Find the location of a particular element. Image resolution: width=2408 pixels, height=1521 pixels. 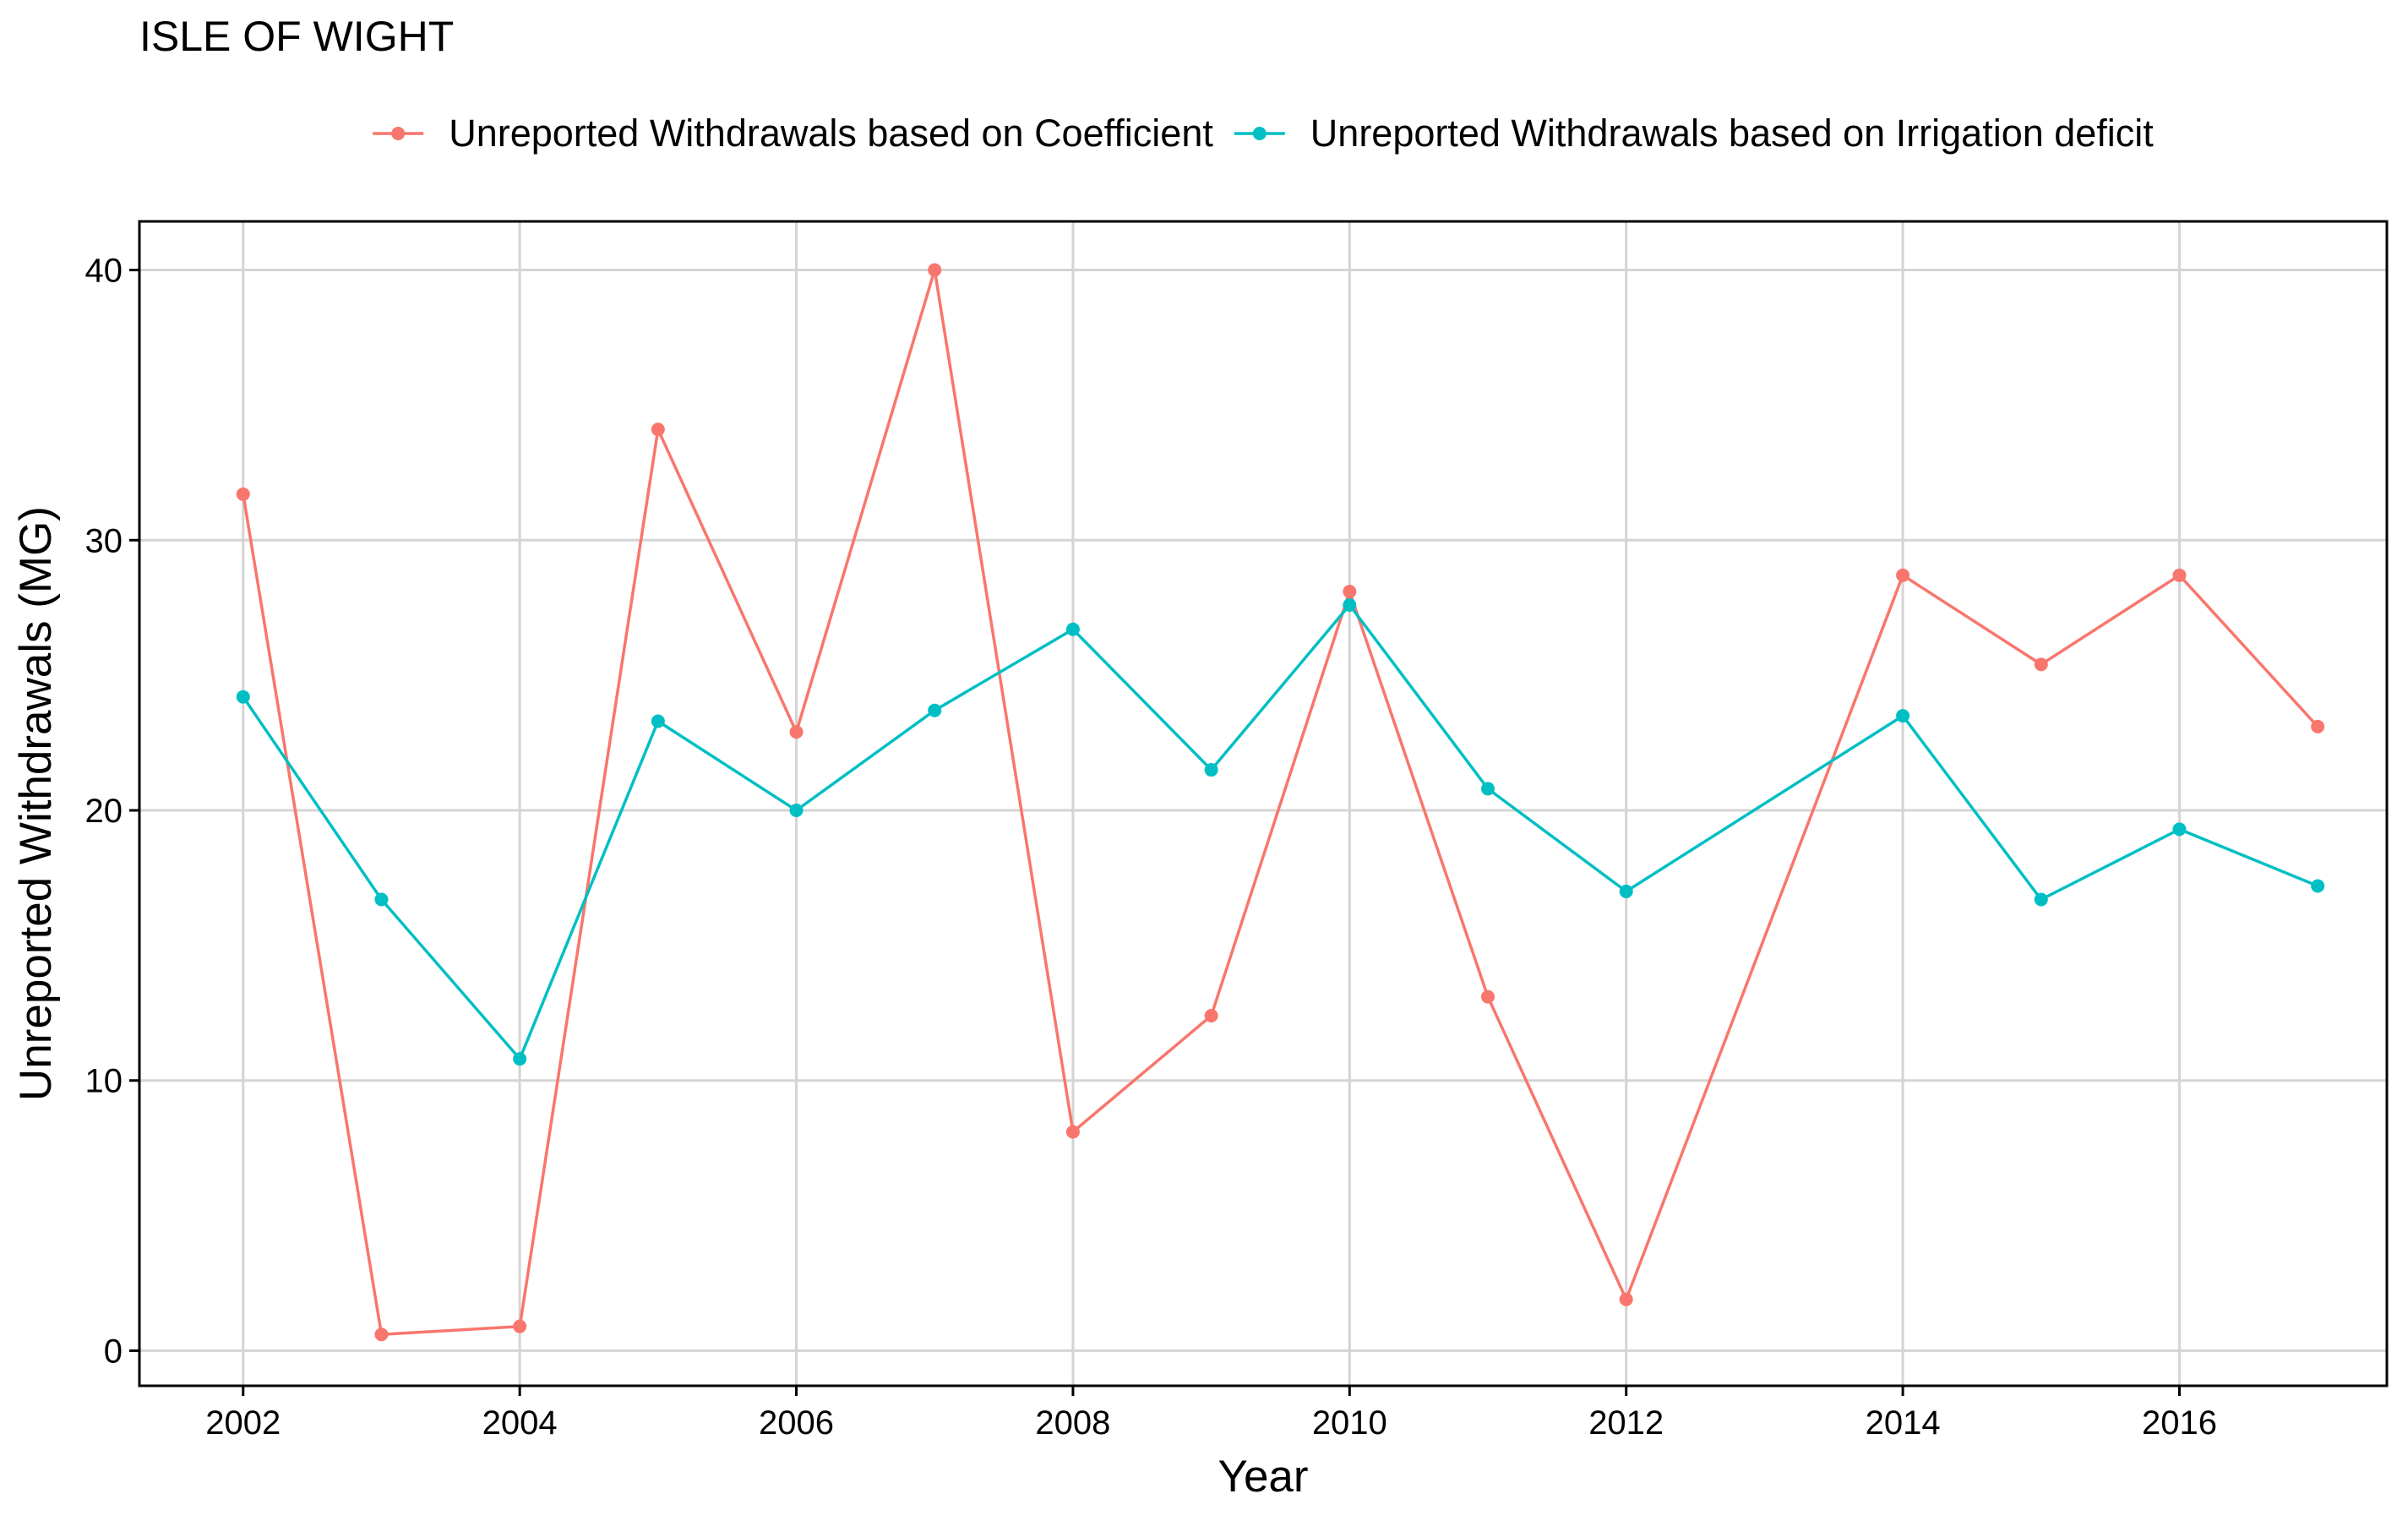

x-tick-label: 2006 is located at coordinates (796, 1423).